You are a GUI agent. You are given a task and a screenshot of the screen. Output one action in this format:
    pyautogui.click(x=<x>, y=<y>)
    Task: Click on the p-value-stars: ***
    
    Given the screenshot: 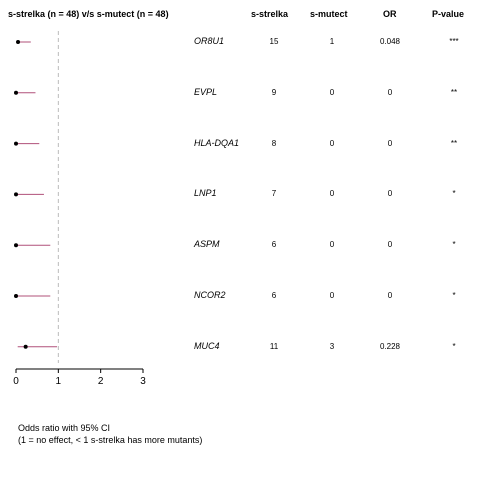 What is the action you would take?
    pyautogui.click(x=454, y=41)
    